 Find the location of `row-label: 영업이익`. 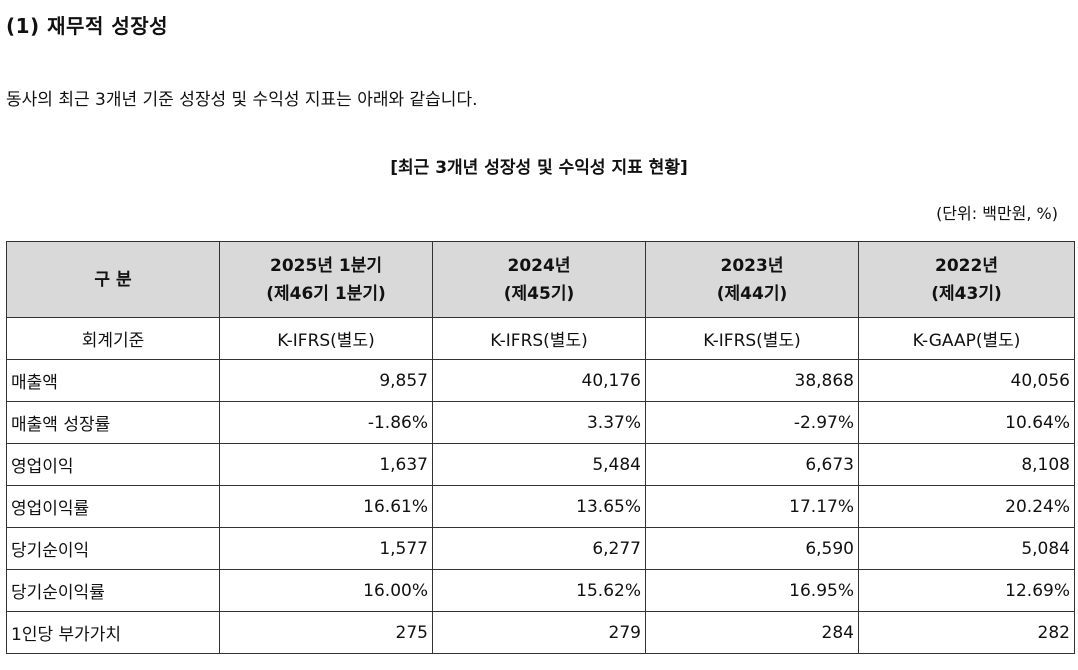

row-label: 영업이익 is located at coordinates (113, 464).